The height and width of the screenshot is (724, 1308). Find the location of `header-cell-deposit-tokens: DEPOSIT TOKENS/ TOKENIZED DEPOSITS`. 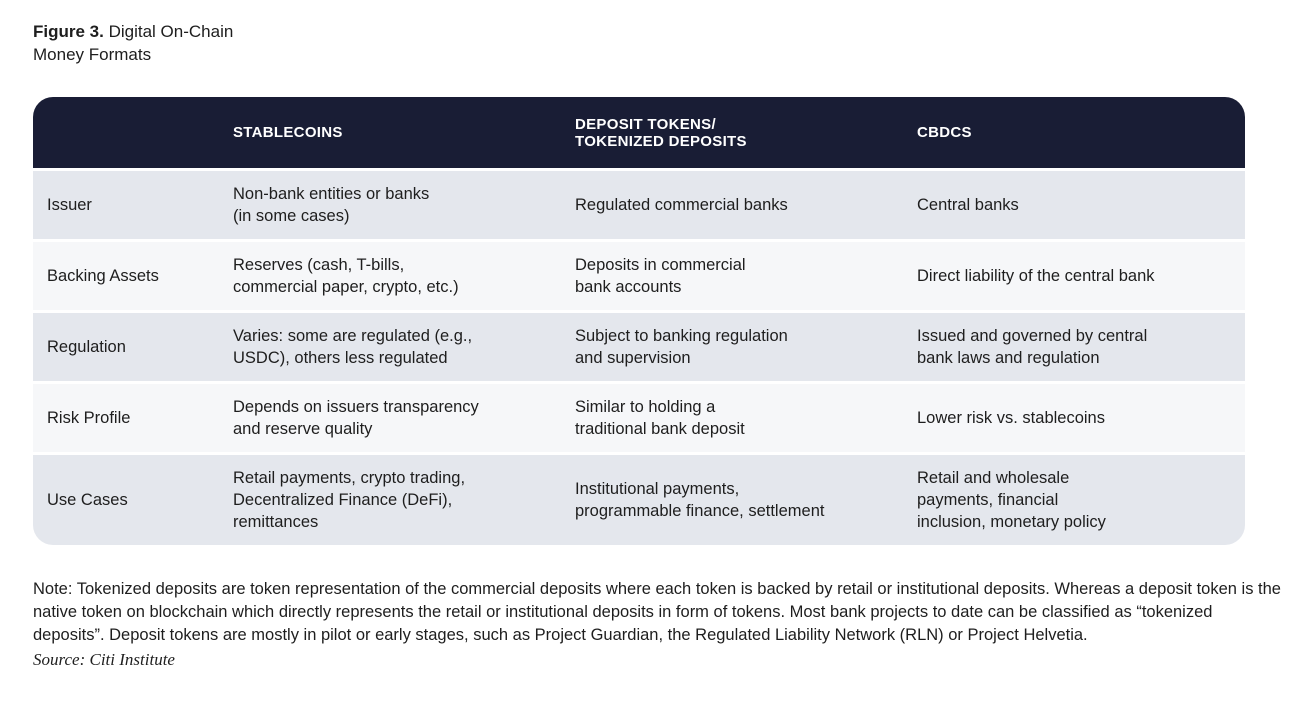

header-cell-deposit-tokens: DEPOSIT TOKENS/ TOKENIZED DEPOSITS is located at coordinates (661, 132).